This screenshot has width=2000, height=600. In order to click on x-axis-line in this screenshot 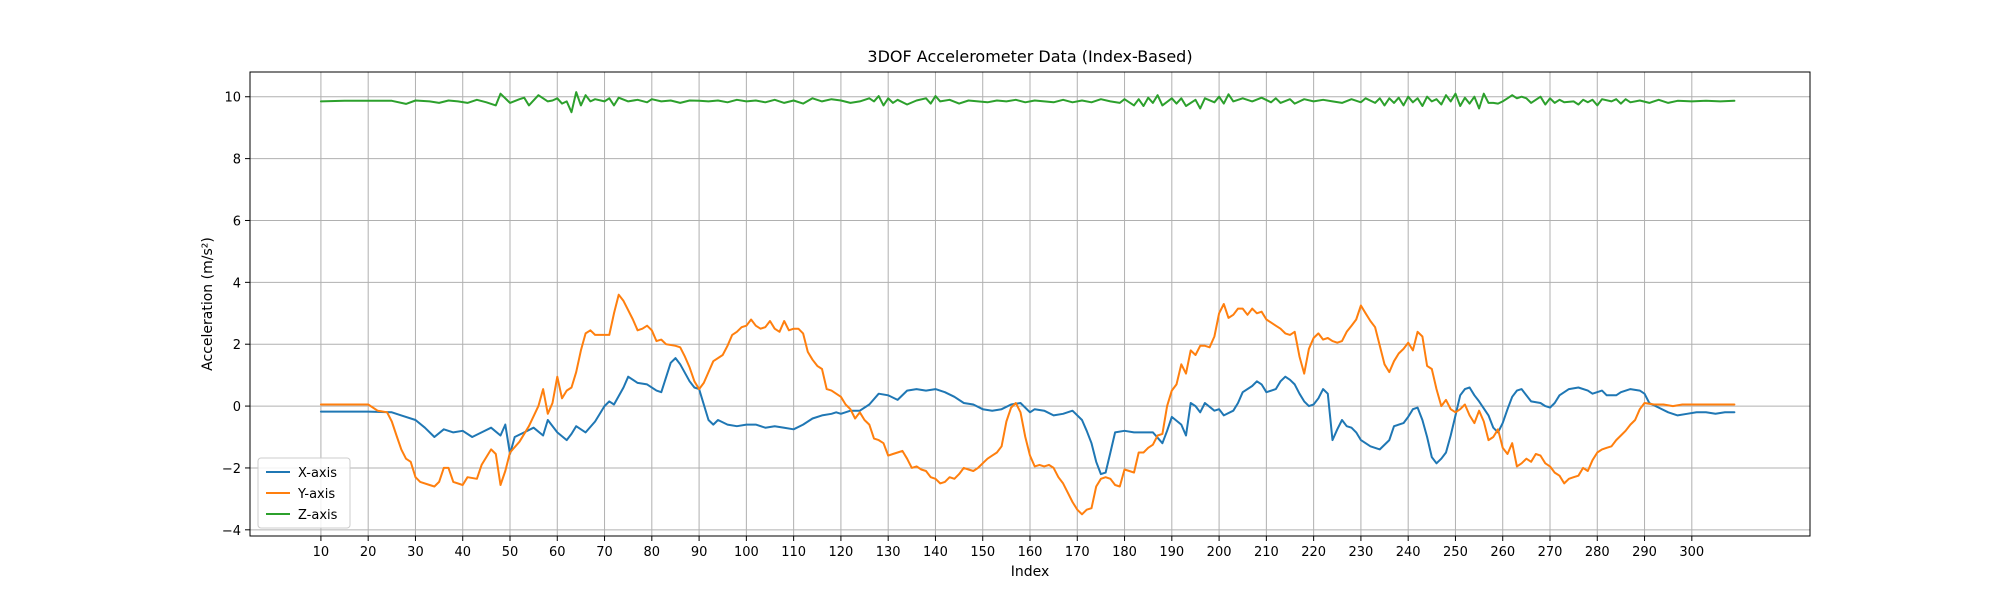, I will do `click(1027, 416)`.